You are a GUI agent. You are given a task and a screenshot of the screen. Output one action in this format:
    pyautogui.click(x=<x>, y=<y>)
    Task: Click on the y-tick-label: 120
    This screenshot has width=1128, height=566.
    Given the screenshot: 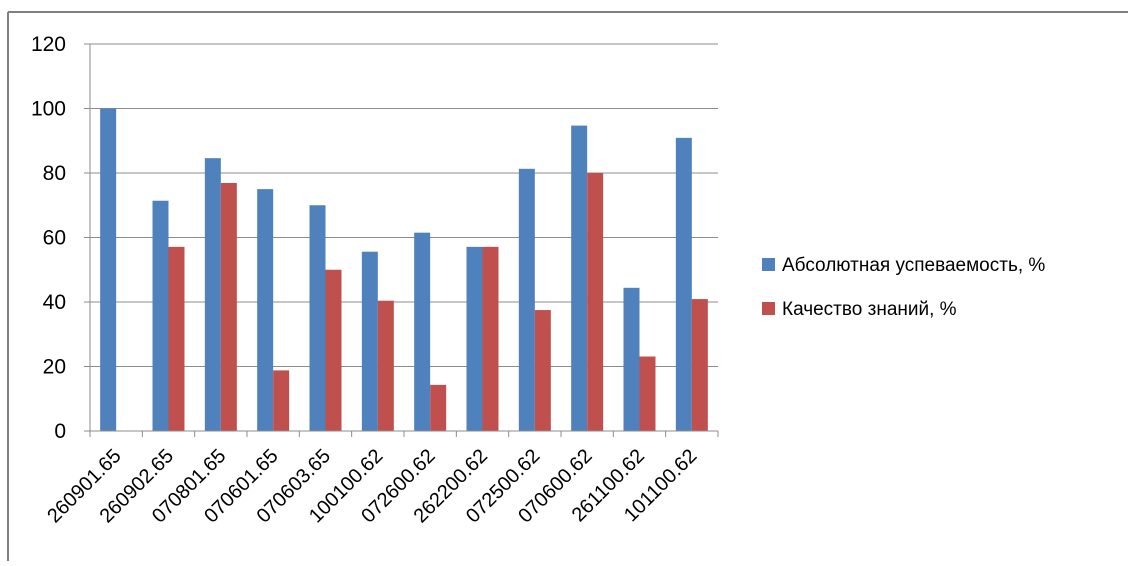 What is the action you would take?
    pyautogui.click(x=48, y=44)
    